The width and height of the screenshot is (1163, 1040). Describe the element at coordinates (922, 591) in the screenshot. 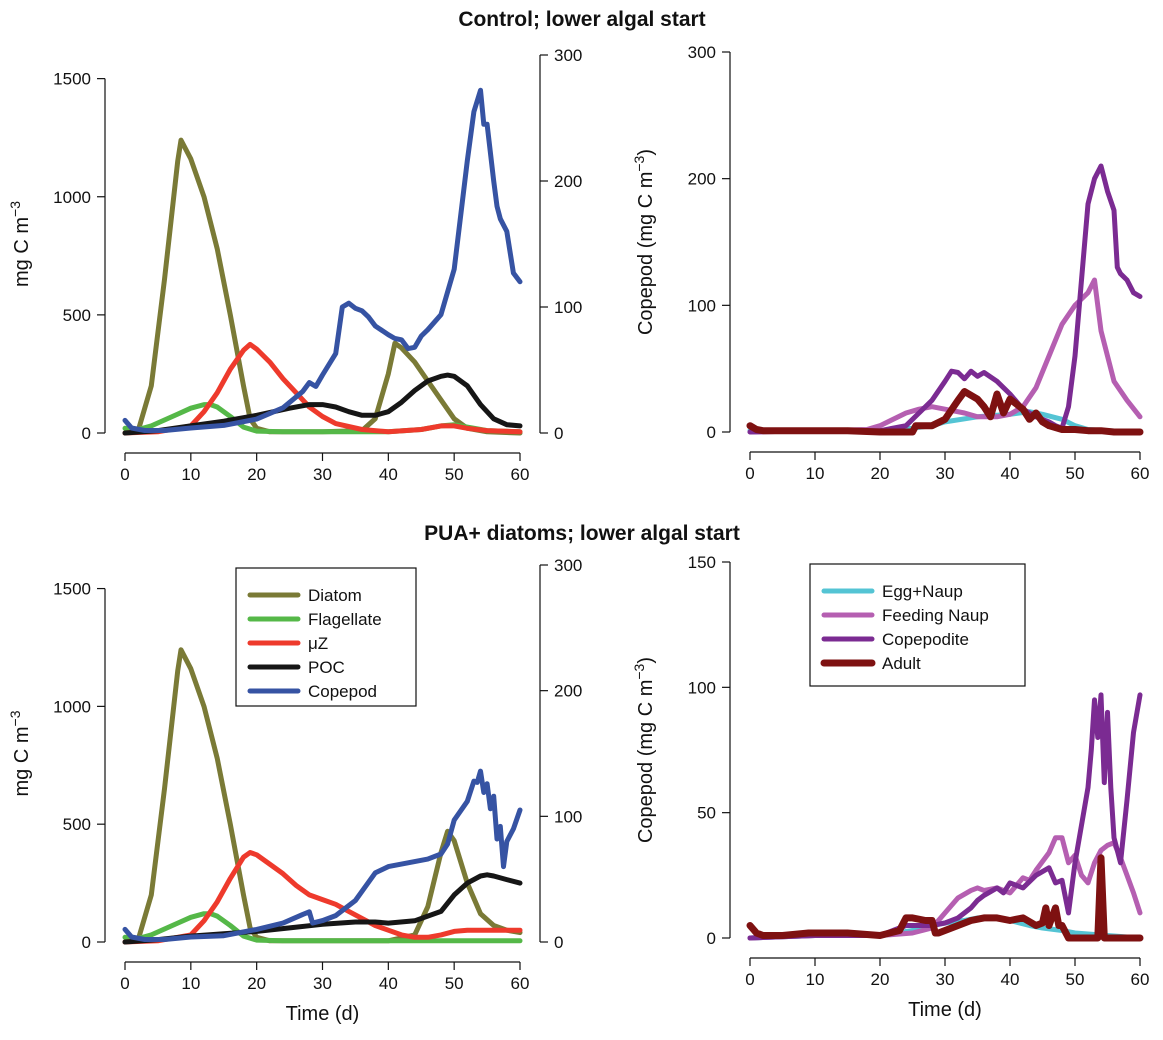

I see `legend-label-egg_naup: Egg+Naup` at that location.